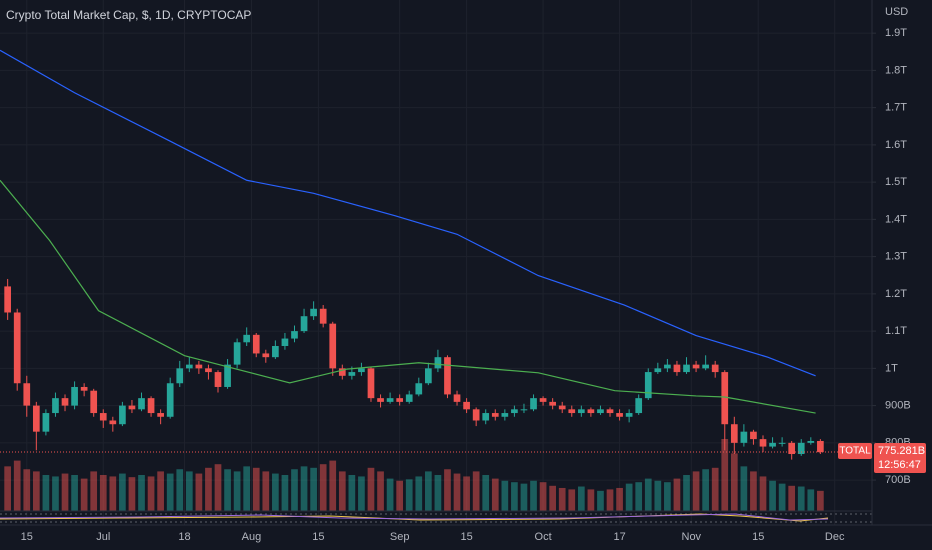 The height and width of the screenshot is (550, 932). What do you see at coordinates (414, 475) in the screenshot?
I see `volume-pane` at bounding box center [414, 475].